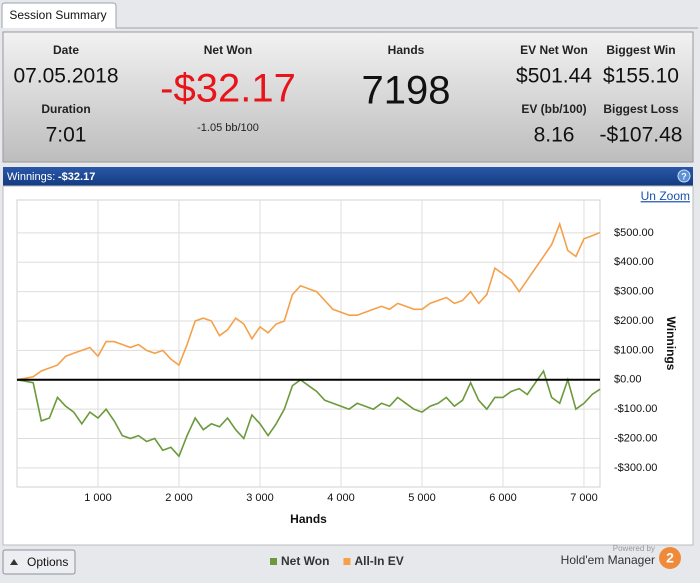 The image size is (700, 583). Describe the element at coordinates (378, 561) in the screenshot. I see `legend-label: All-In EV` at that location.